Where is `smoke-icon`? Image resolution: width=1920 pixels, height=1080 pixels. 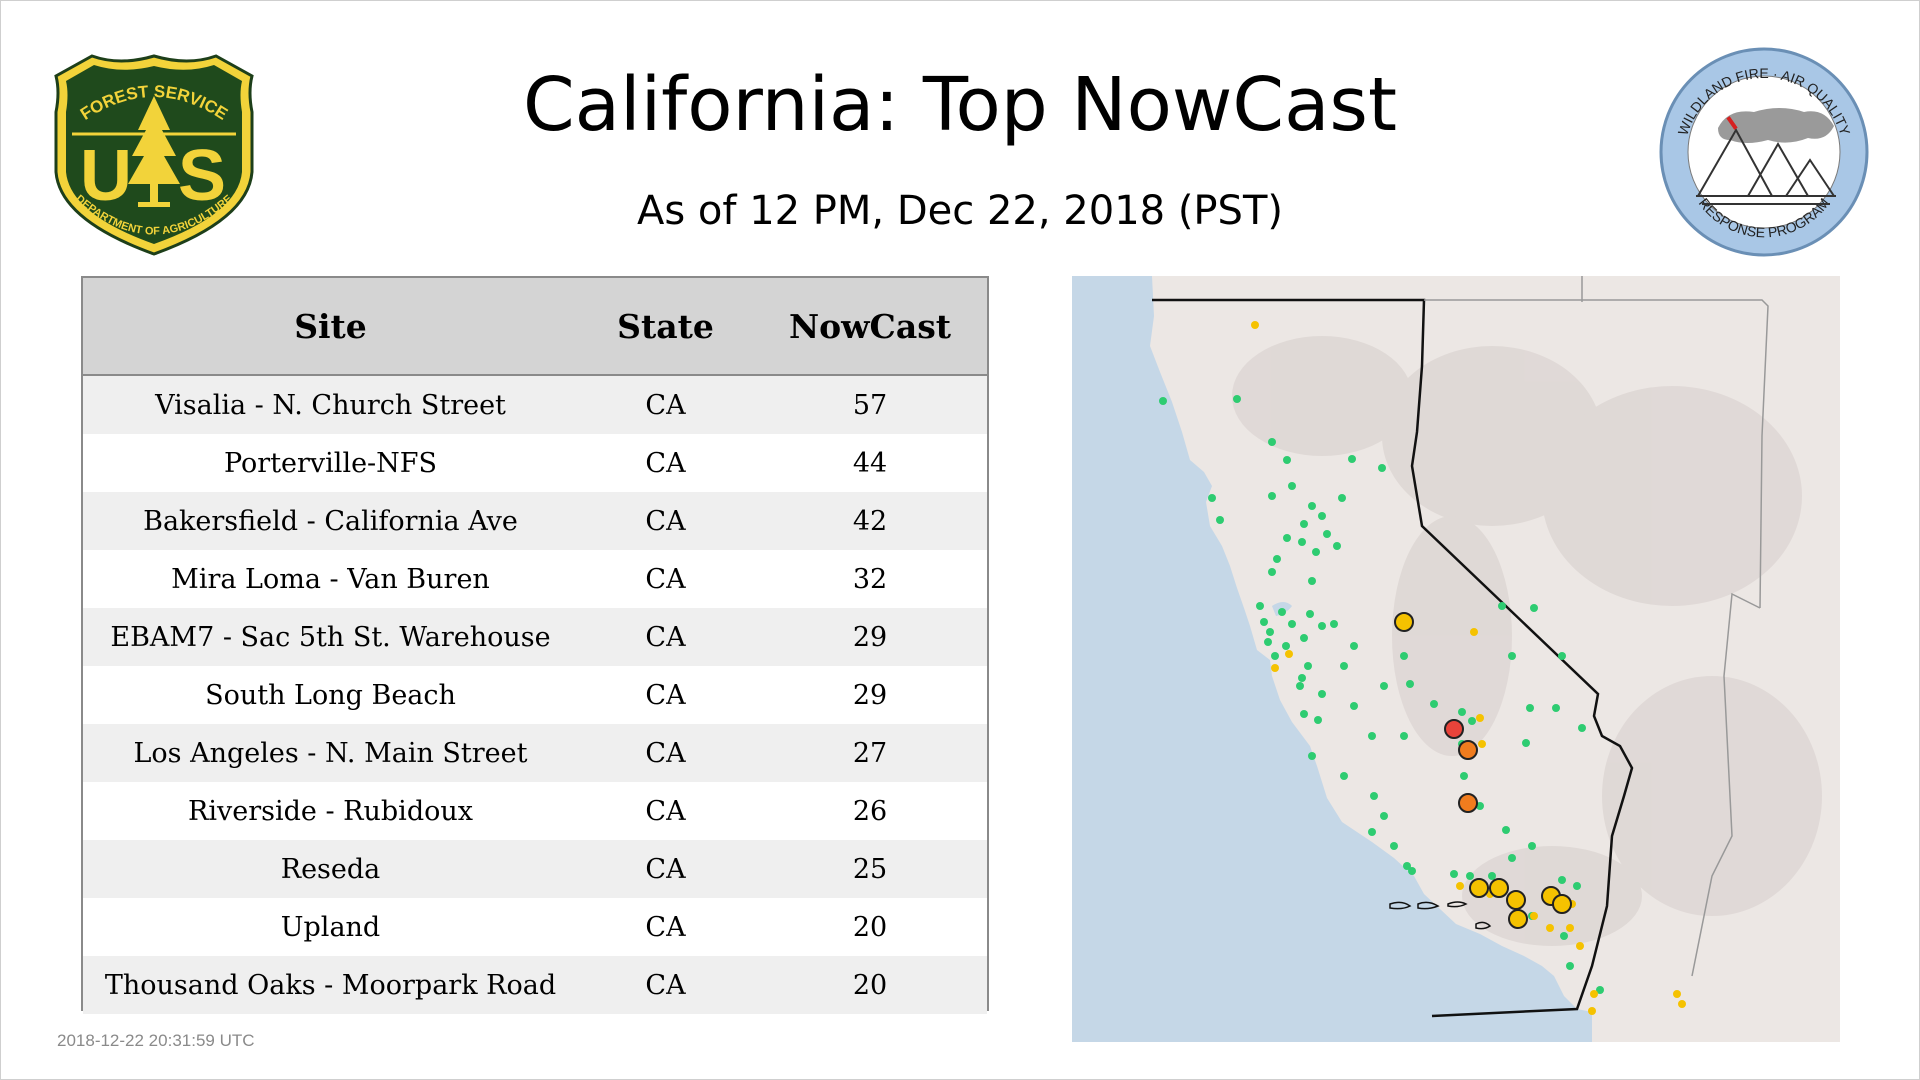
smoke-icon is located at coordinates (1776, 125).